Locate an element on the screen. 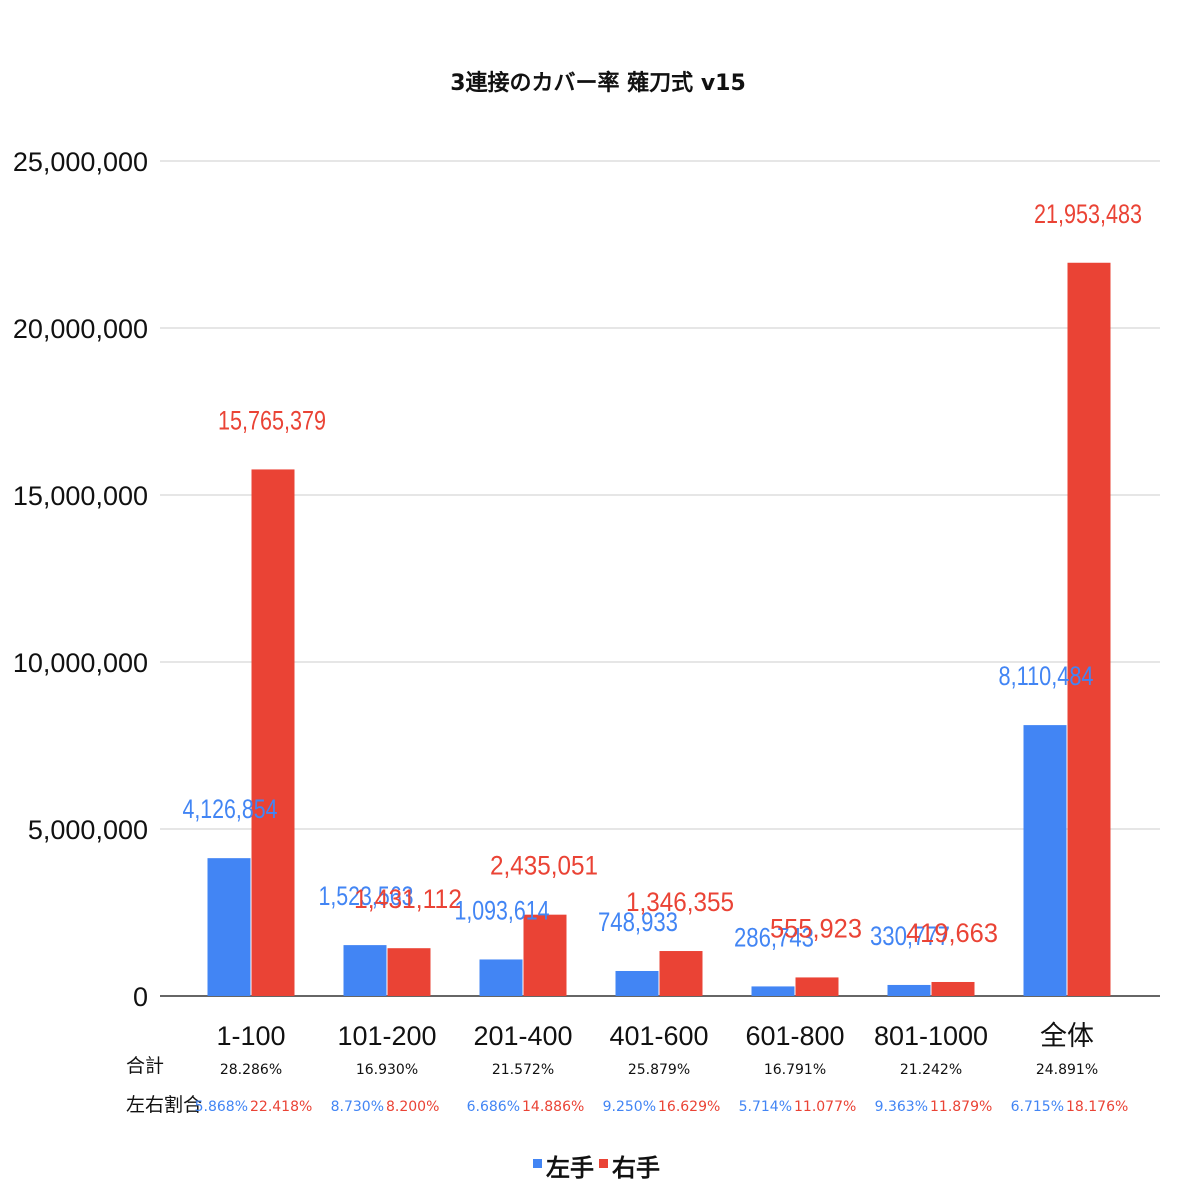 Image resolution: width=1196 pixels, height=1196 pixels. total-value: 24.891% is located at coordinates (1067, 1070).